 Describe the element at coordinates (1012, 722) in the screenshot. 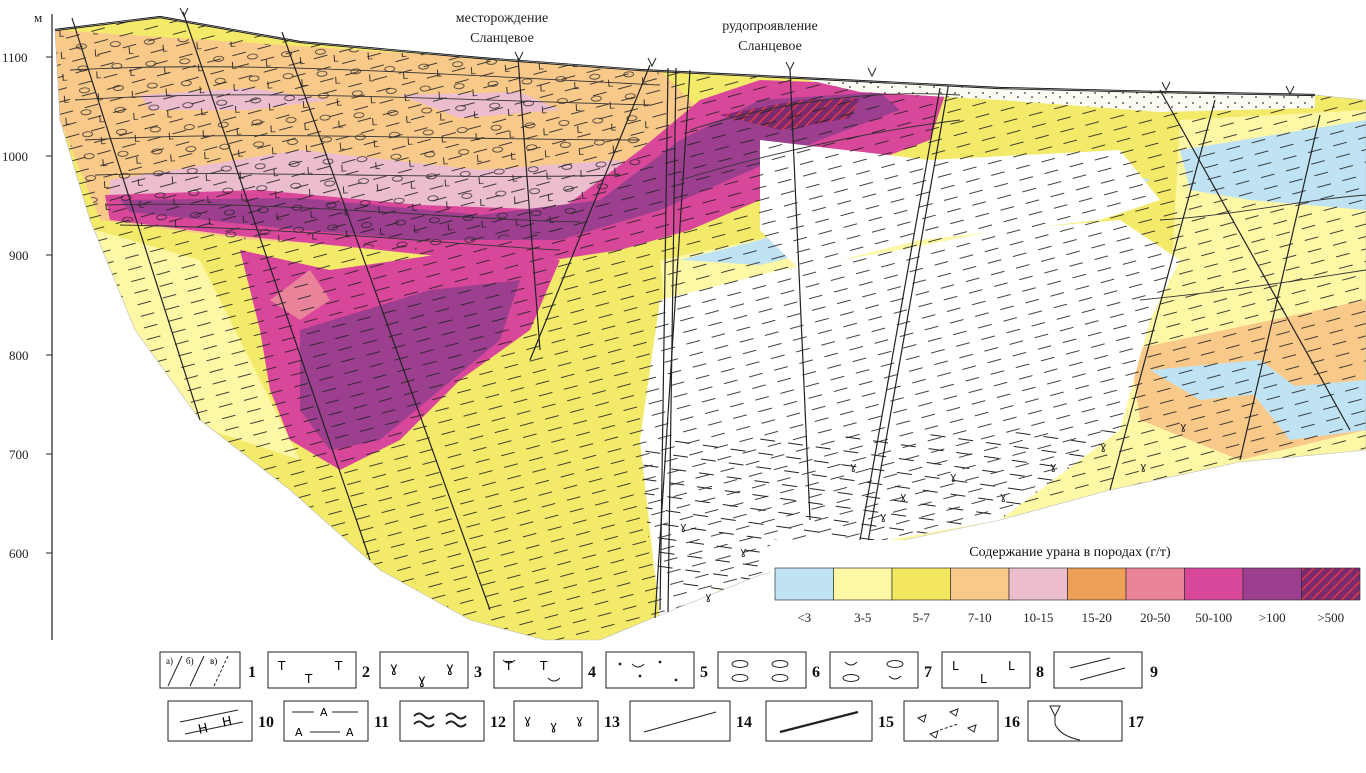

I see `key-num-16: 16` at that location.